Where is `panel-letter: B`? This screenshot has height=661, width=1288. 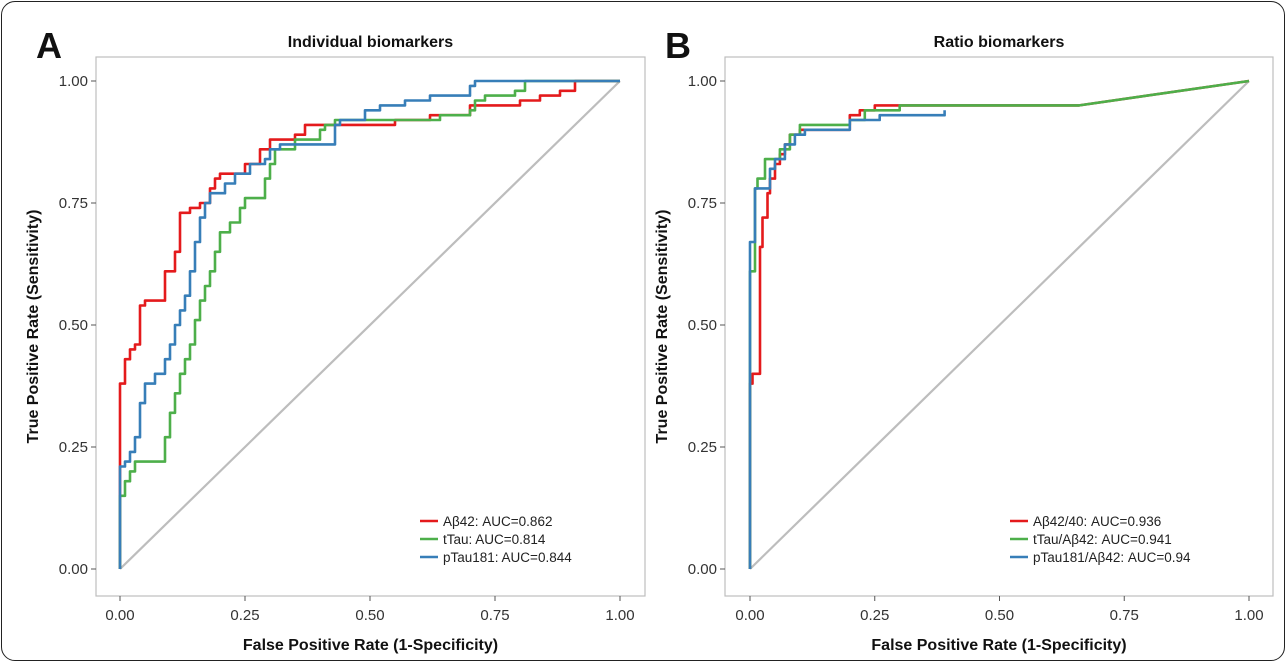
panel-letter: B is located at coordinates (678, 45).